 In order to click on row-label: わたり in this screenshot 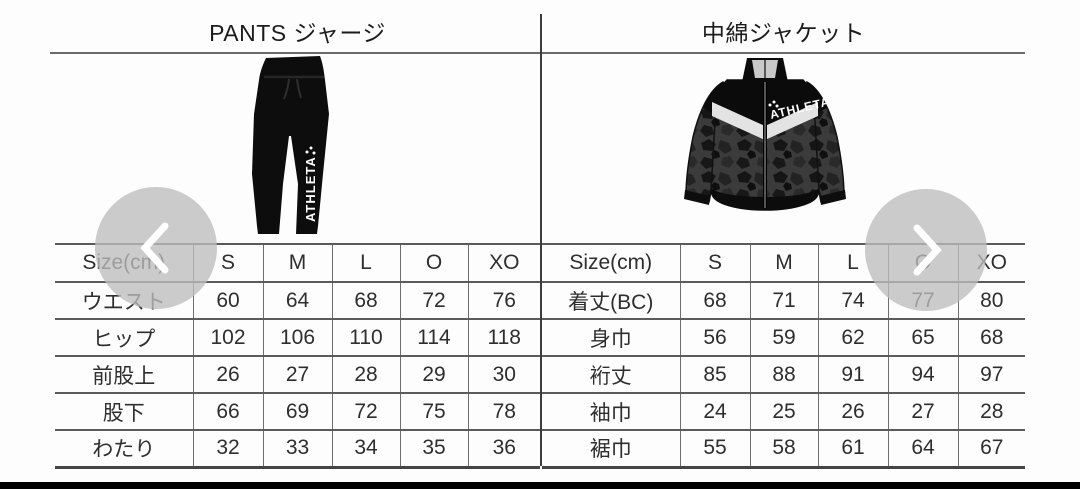, I will do `click(124, 448)`.